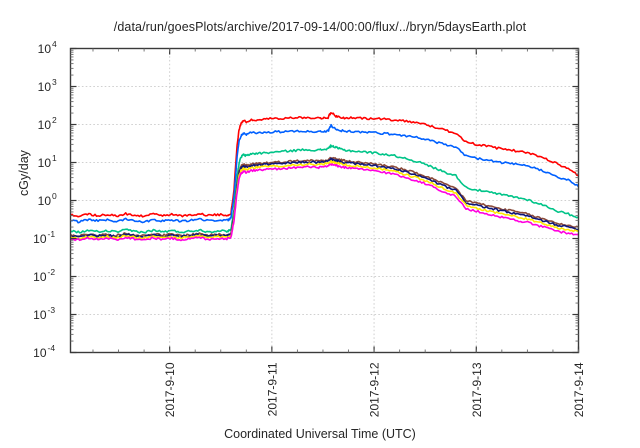 The width and height of the screenshot is (640, 448). I want to click on x-tick-label: 2017-9-12, so click(375, 389).